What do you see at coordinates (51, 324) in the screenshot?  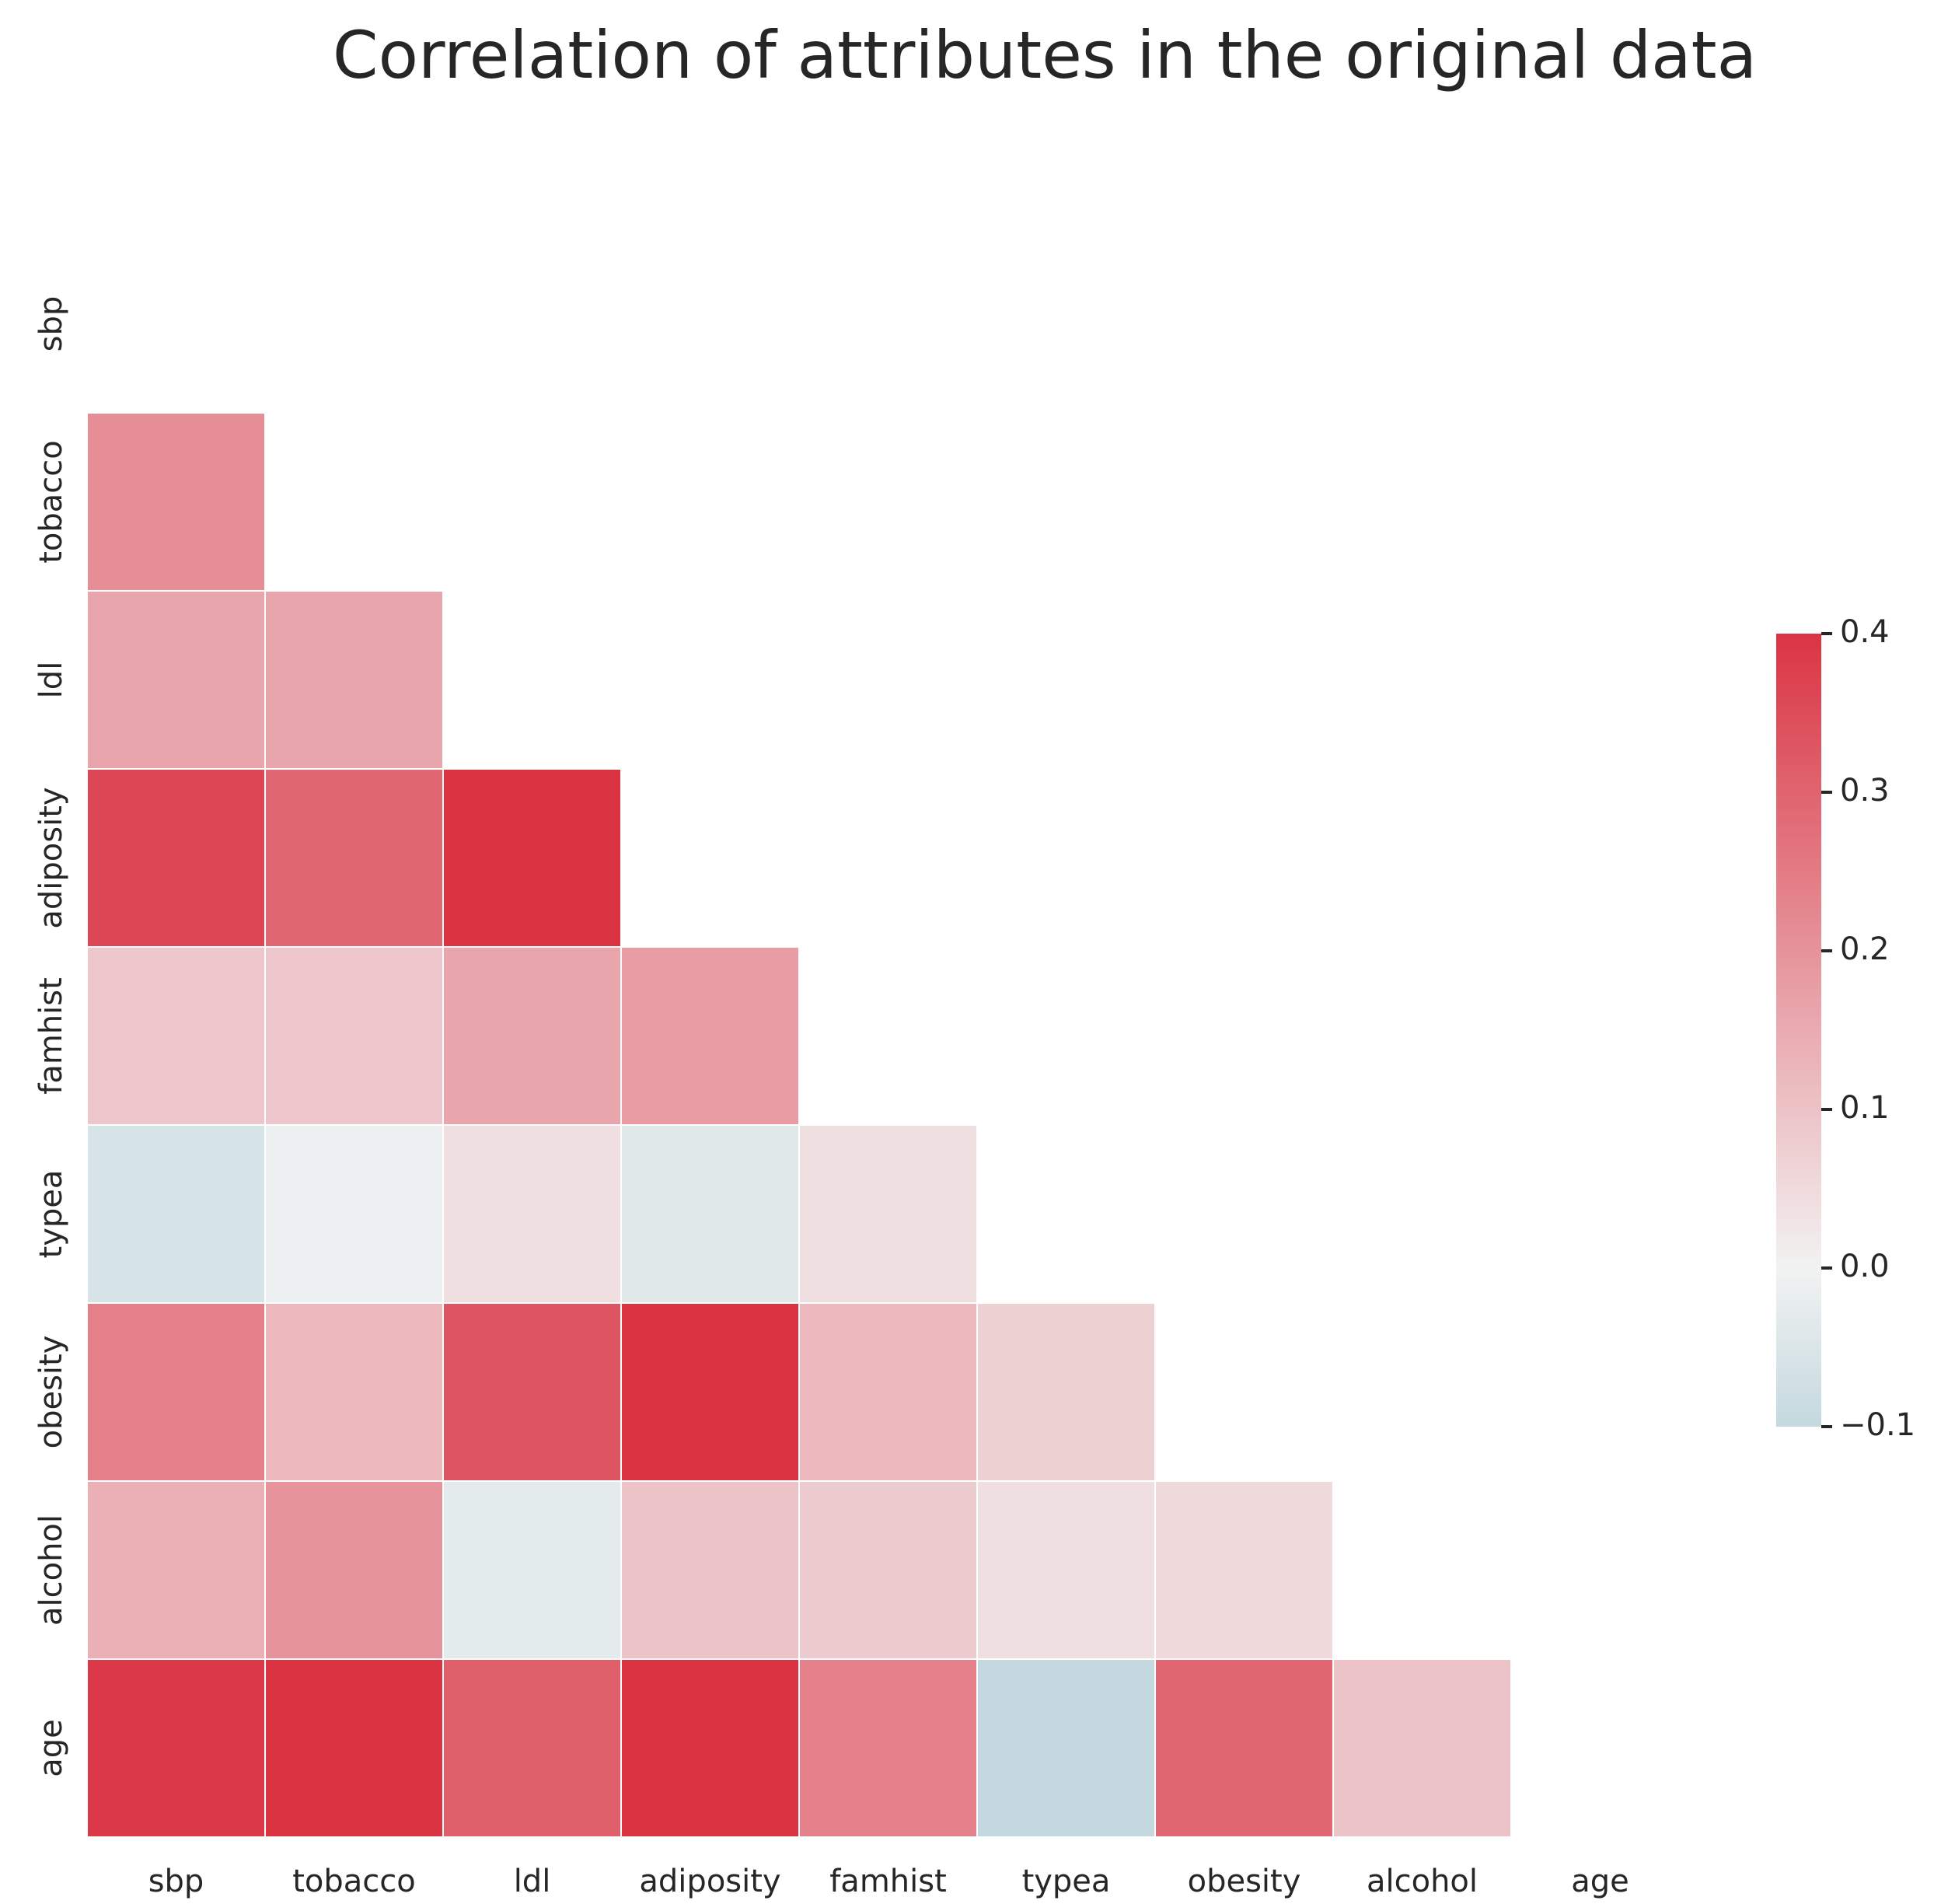 I see `y-tick-label-sbp: sbp` at bounding box center [51, 324].